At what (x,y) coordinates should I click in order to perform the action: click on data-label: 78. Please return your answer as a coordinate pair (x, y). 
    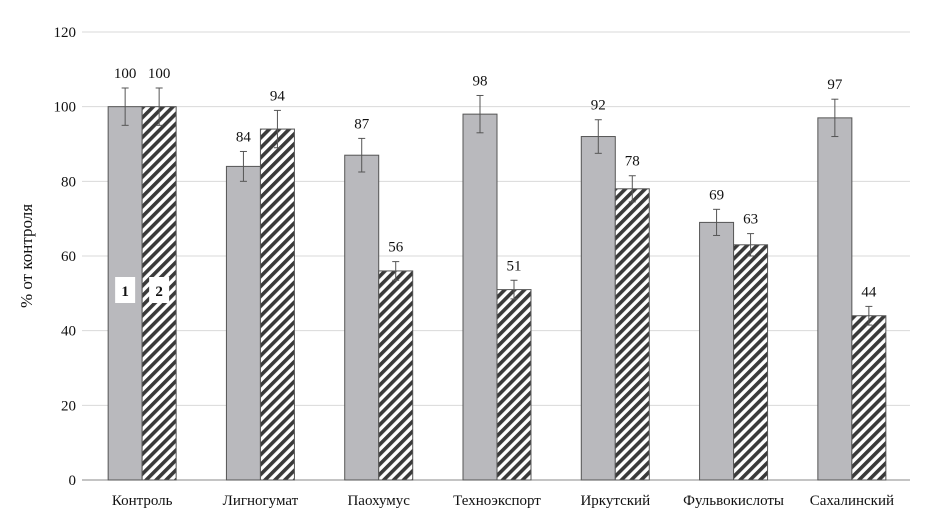
    Looking at the image, I should click on (632, 162).